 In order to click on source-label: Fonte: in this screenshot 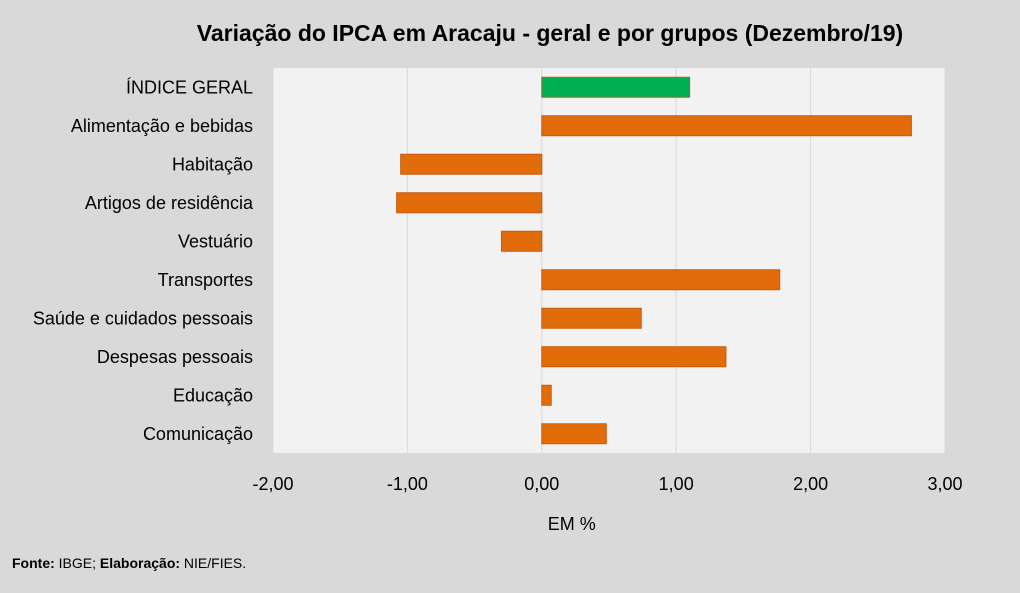, I will do `click(33, 563)`.